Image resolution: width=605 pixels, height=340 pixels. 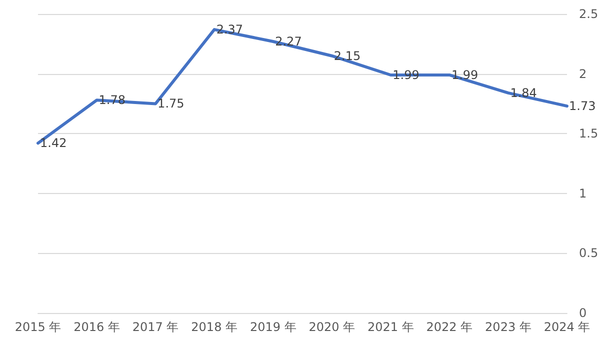 What do you see at coordinates (508, 327) in the screenshot?
I see `x-tick-label: 2023 年` at bounding box center [508, 327].